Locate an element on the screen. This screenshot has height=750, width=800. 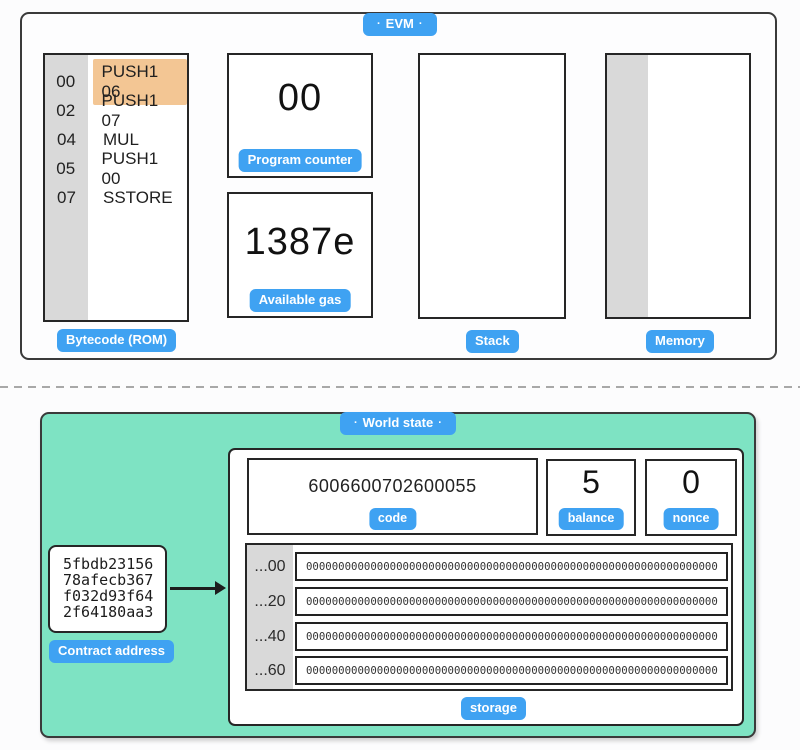
nonce-box: 0 nonce is located at coordinates (691, 497).